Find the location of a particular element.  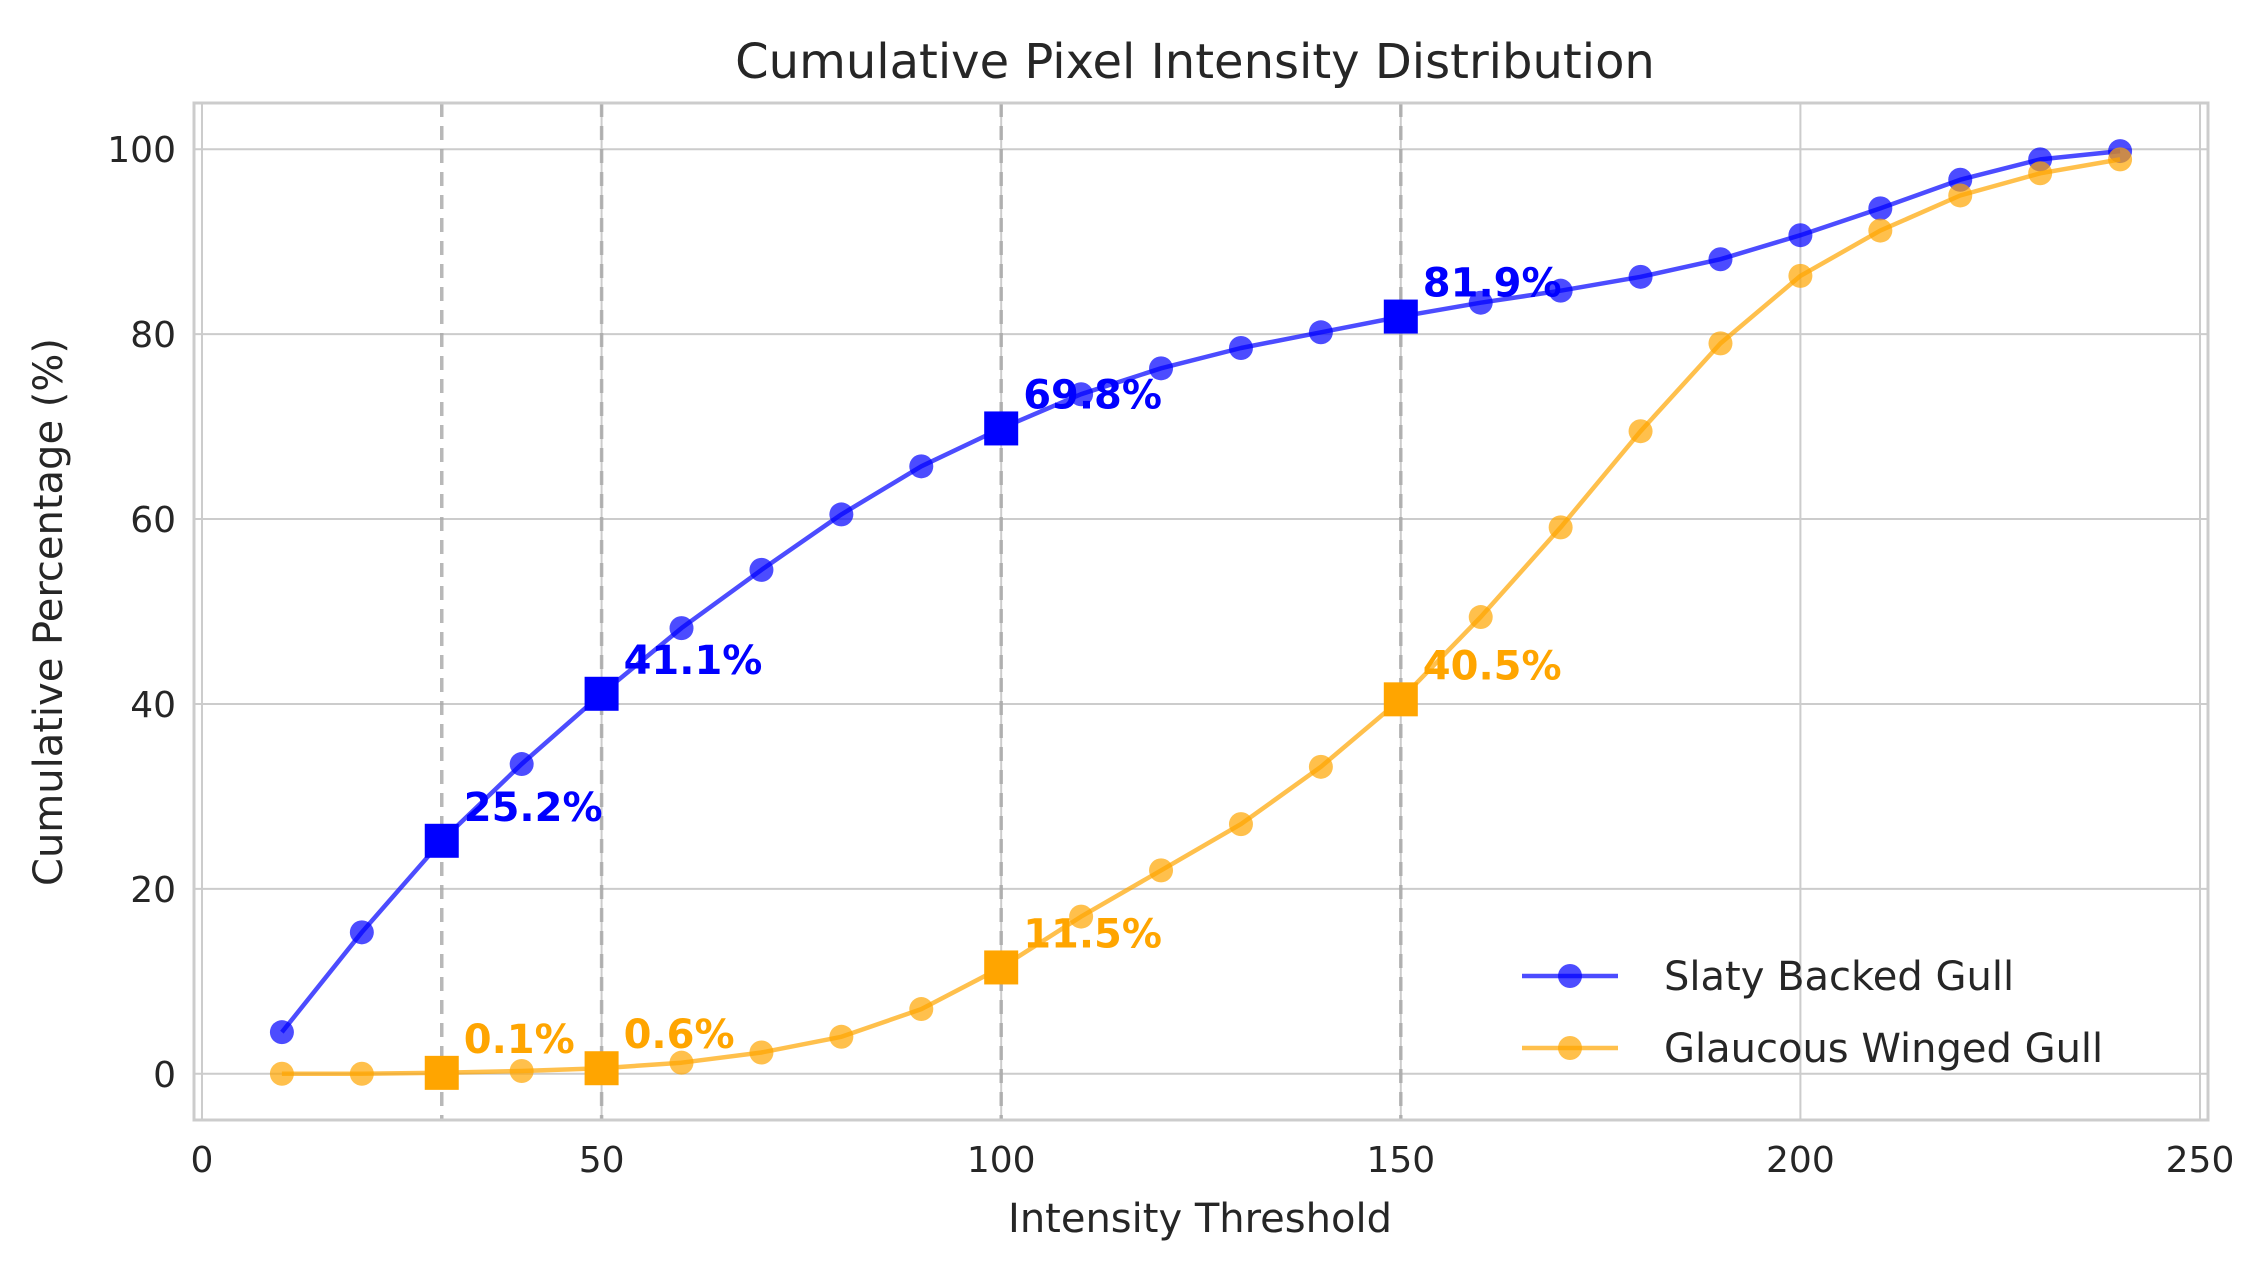

x-tick-label: 200 is located at coordinates (1800, 1160).